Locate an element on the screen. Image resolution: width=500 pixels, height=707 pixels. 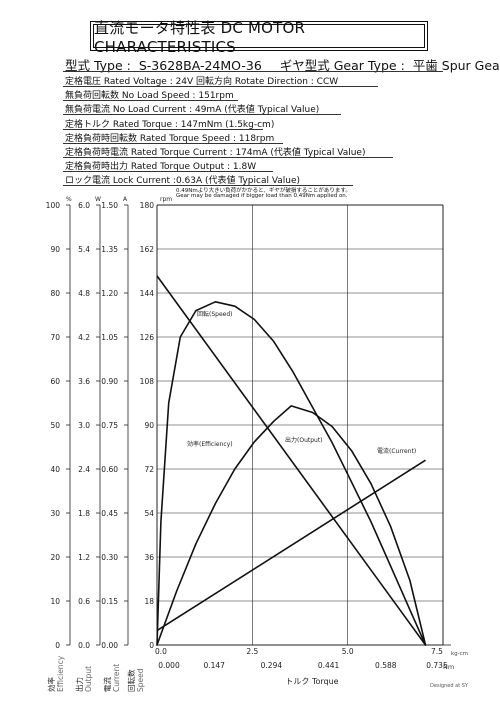
output-tick-label: 3.0 is located at coordinates (84, 425).